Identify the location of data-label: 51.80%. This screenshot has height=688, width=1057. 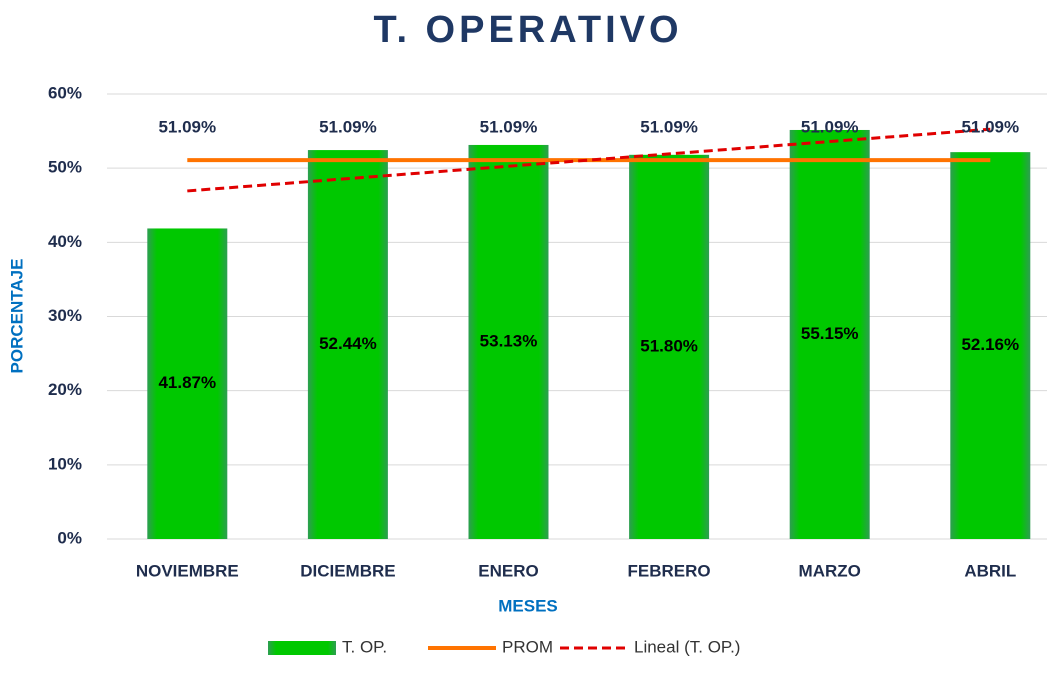
(669, 345).